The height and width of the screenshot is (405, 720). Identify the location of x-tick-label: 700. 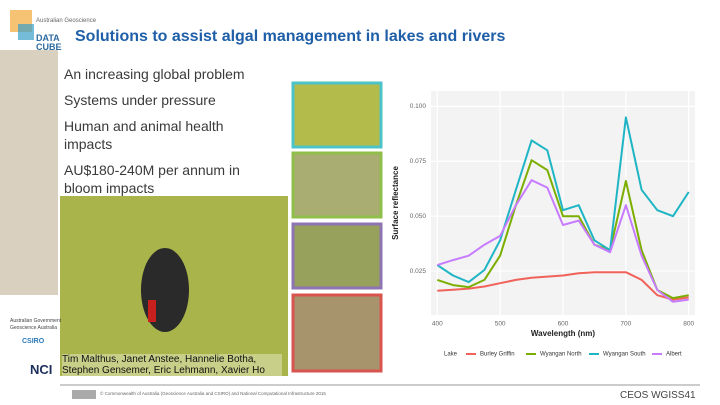
(625, 324).